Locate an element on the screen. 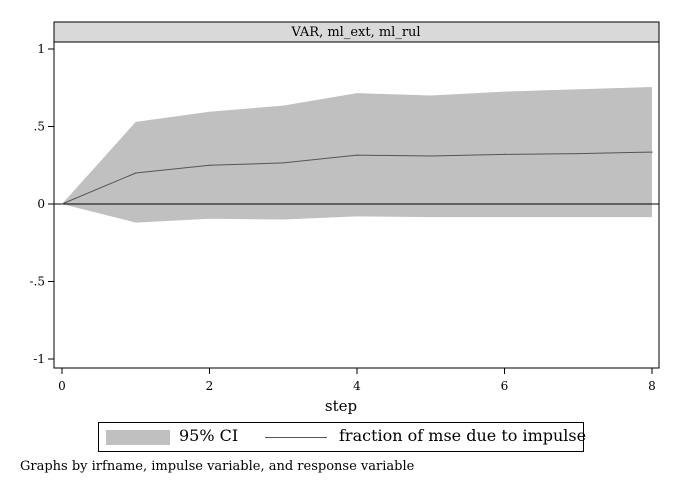 The height and width of the screenshot is (498, 684). legend-ci-swatch is located at coordinates (138, 437).